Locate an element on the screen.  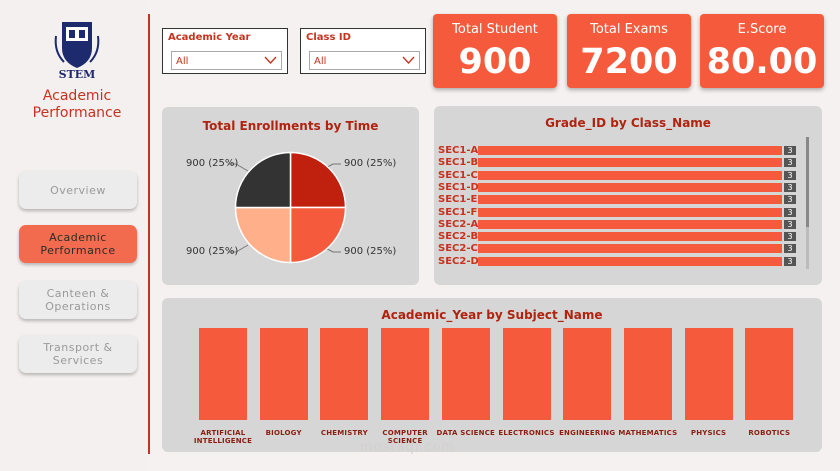
class-id-value: All is located at coordinates (320, 61).